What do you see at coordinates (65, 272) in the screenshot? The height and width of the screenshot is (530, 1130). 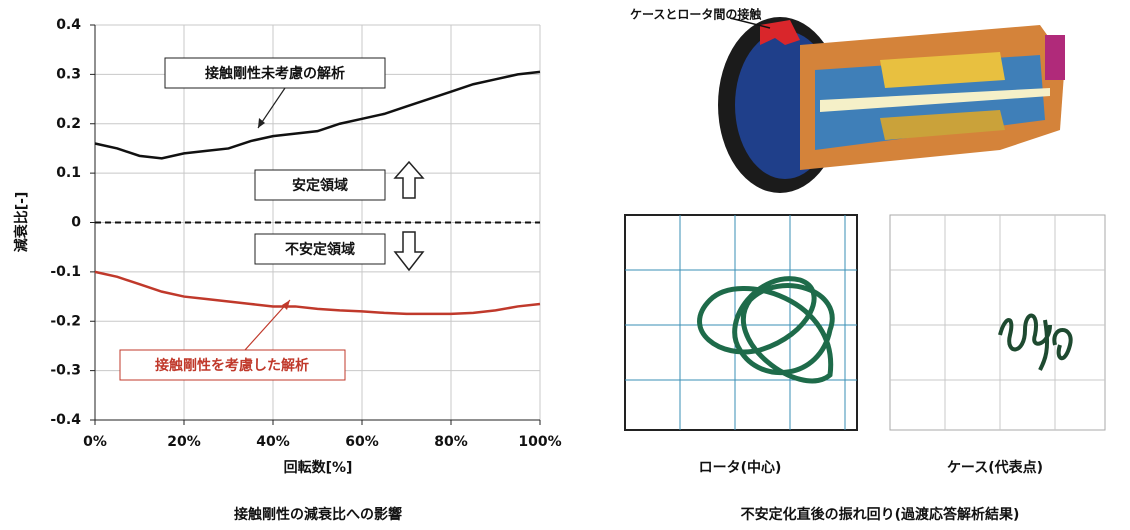 I see `y-tick-label: -0.1` at bounding box center [65, 272].